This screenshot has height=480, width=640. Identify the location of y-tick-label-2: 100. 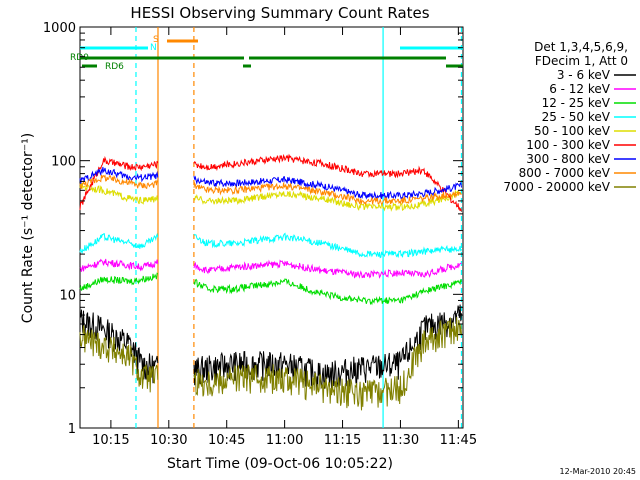
(63, 162).